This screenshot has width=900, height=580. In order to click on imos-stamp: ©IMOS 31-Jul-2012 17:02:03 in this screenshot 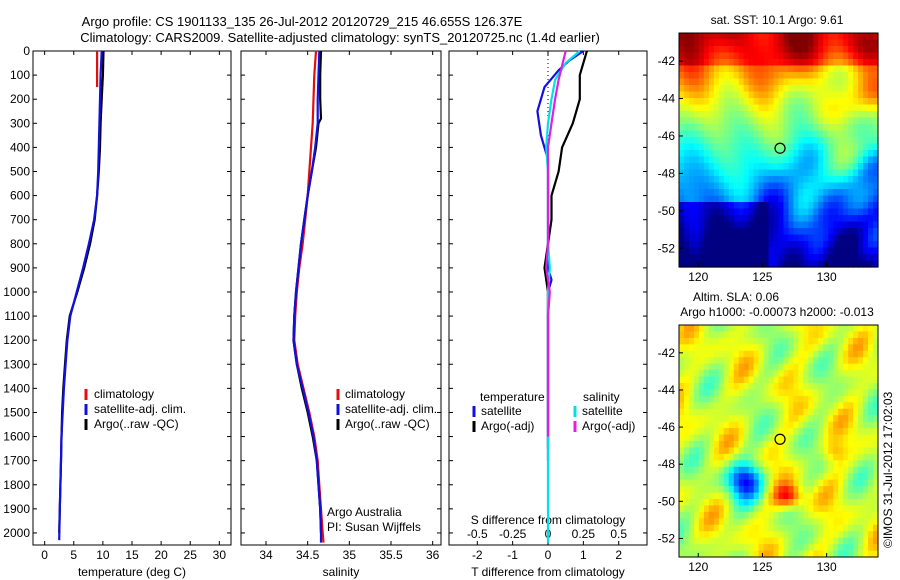, I will do `click(888, 469)`.